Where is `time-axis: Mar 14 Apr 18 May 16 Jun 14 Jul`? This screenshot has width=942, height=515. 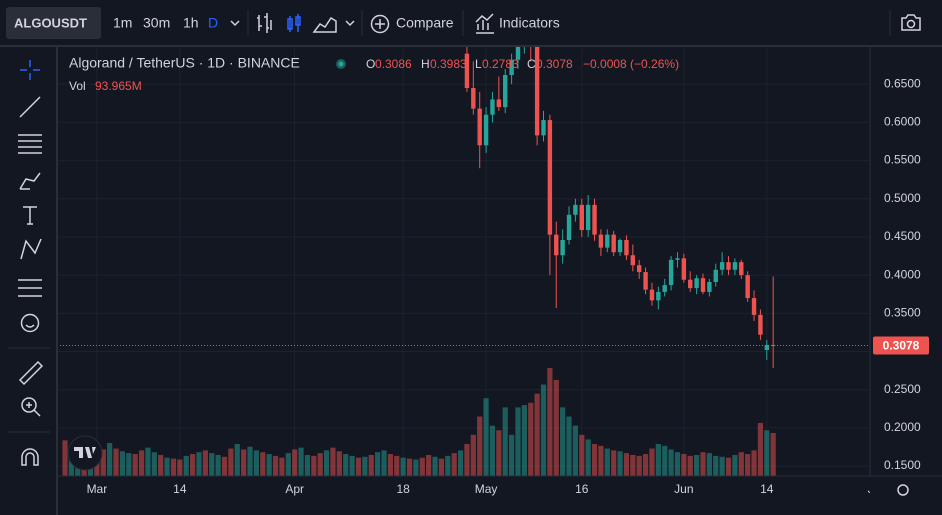 time-axis: Mar 14 Apr 18 May 16 Jun 14 Jul is located at coordinates (478, 489).